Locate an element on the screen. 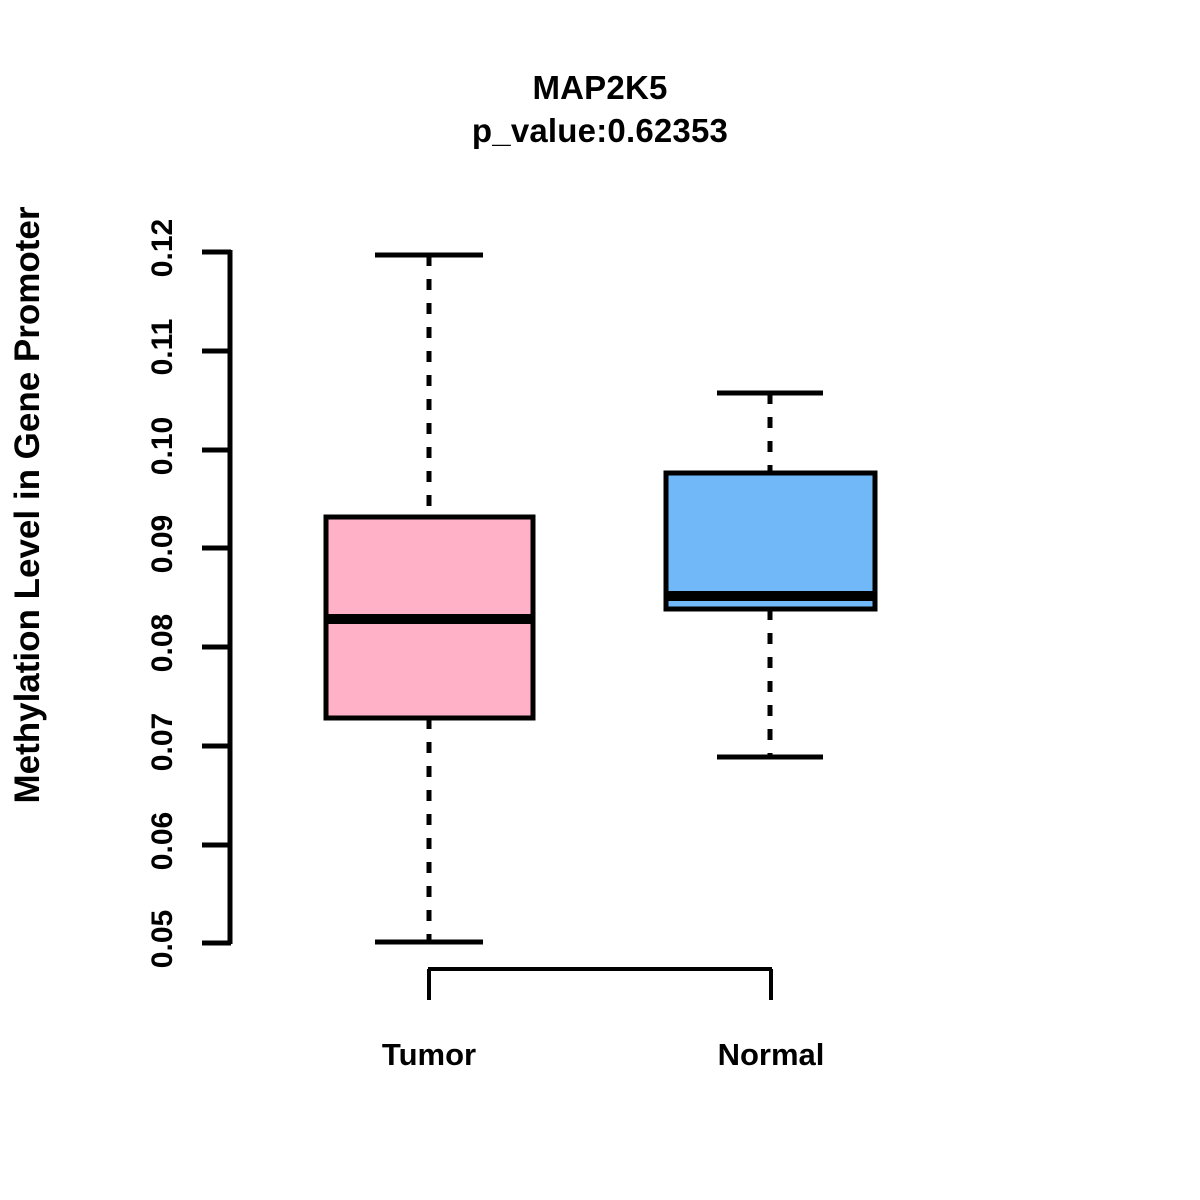  normal-iqr-box is located at coordinates (770, 541).